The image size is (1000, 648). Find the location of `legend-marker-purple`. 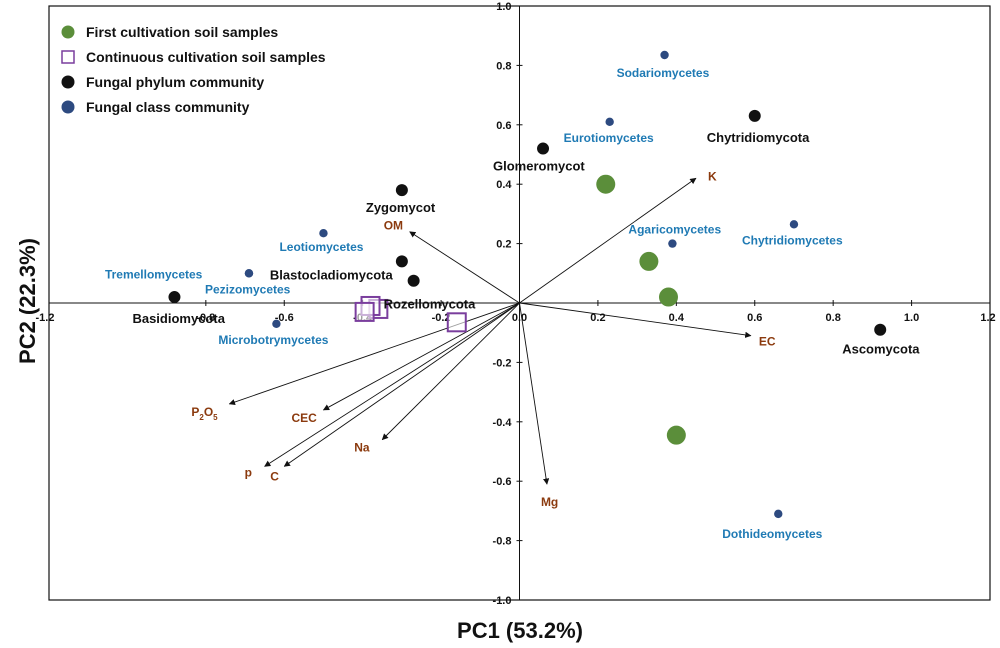

legend-marker-purple is located at coordinates (68, 57).